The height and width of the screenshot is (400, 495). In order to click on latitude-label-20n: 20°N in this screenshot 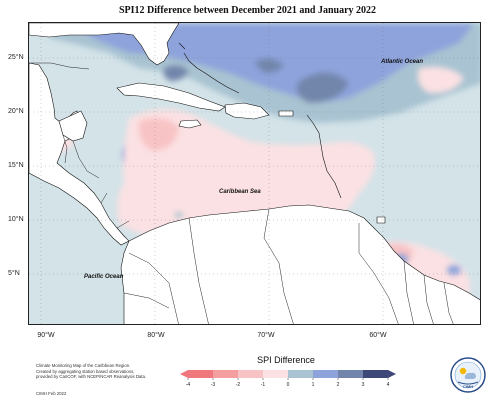, I will do `click(16, 111)`.